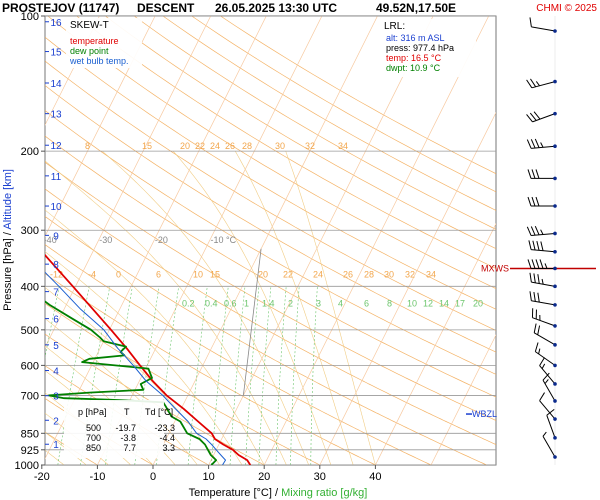 This screenshot has height=500, width=600. I want to click on table-row-p: 700, so click(93, 438).